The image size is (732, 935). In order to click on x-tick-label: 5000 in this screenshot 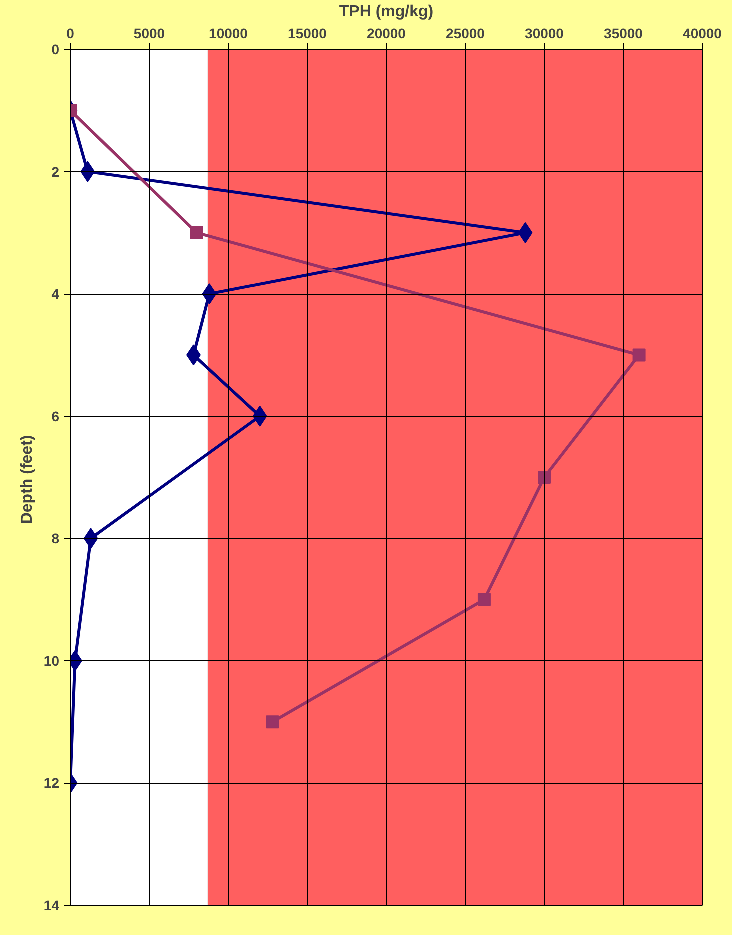, I will do `click(150, 34)`.